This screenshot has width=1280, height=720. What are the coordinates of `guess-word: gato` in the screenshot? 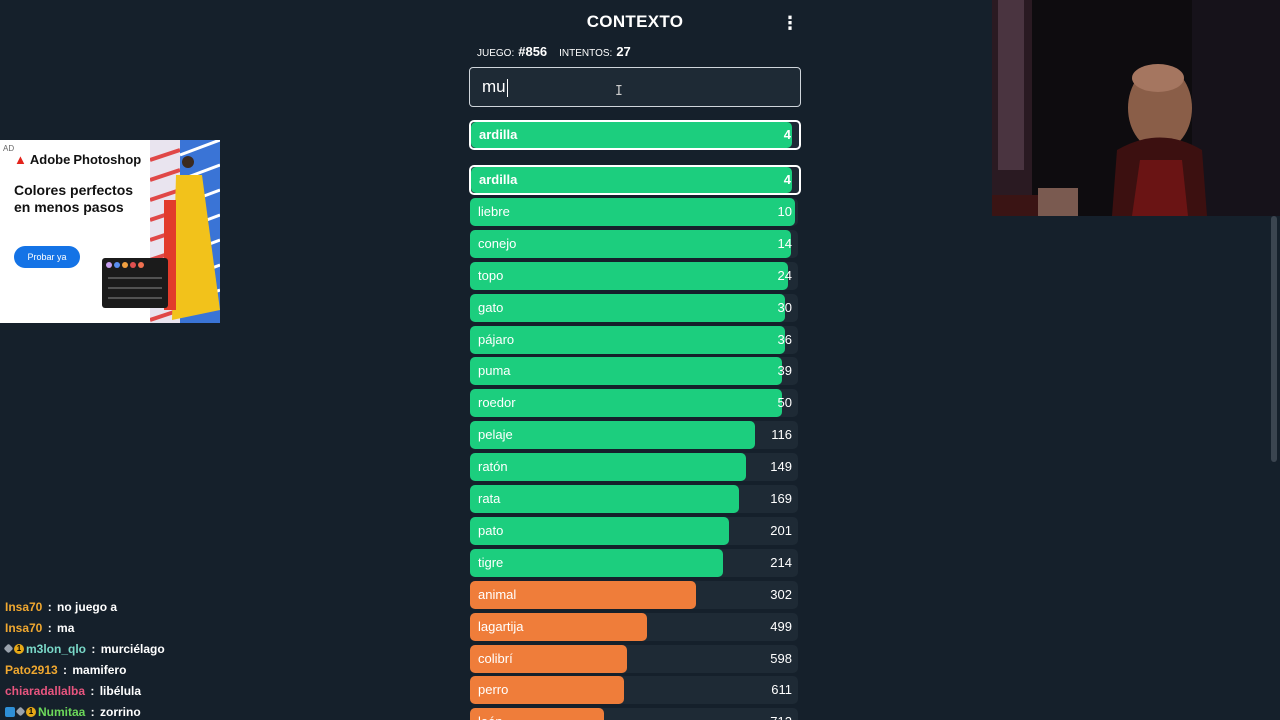 It's located at (491, 307).